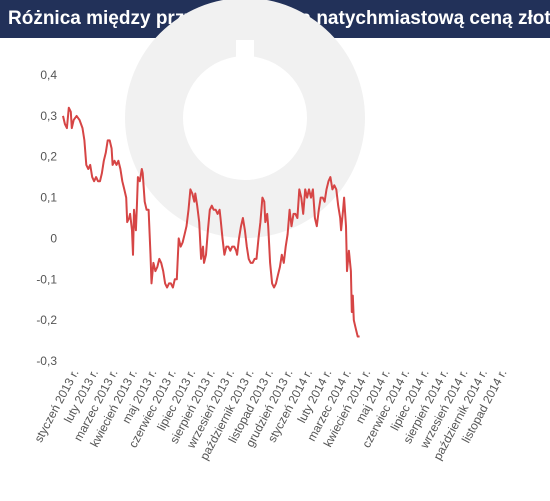 The image size is (550, 501). I want to click on y-tick-label: -0,1, so click(46, 279).